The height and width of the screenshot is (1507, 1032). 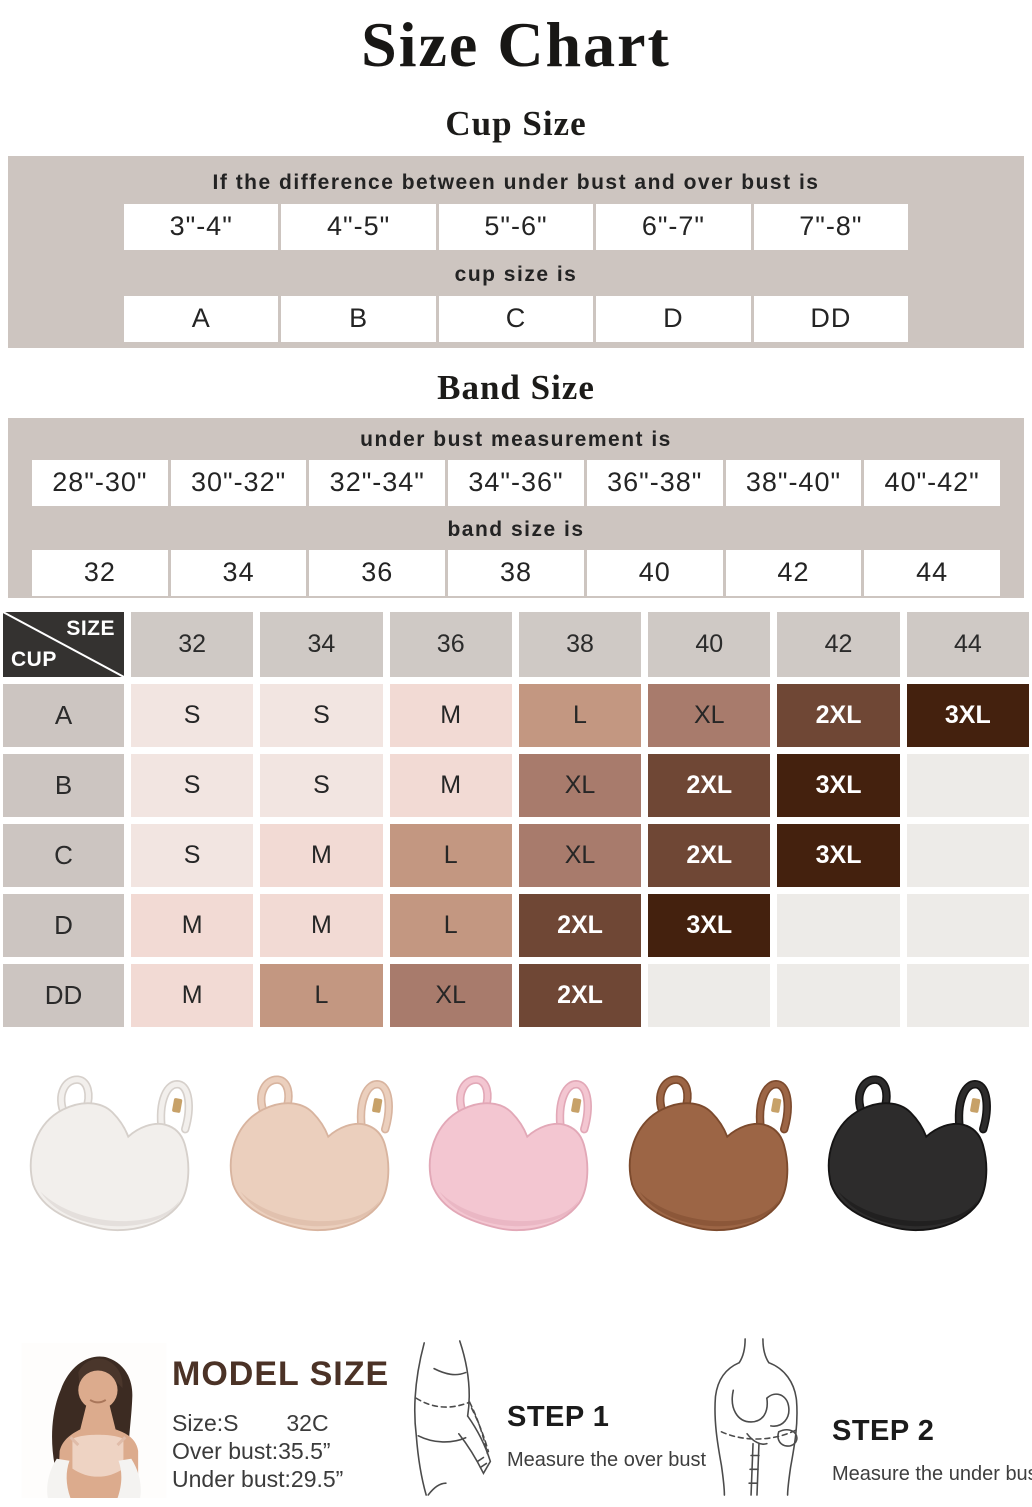 I want to click on band-range-cell: 28"-30", so click(x=100, y=482).